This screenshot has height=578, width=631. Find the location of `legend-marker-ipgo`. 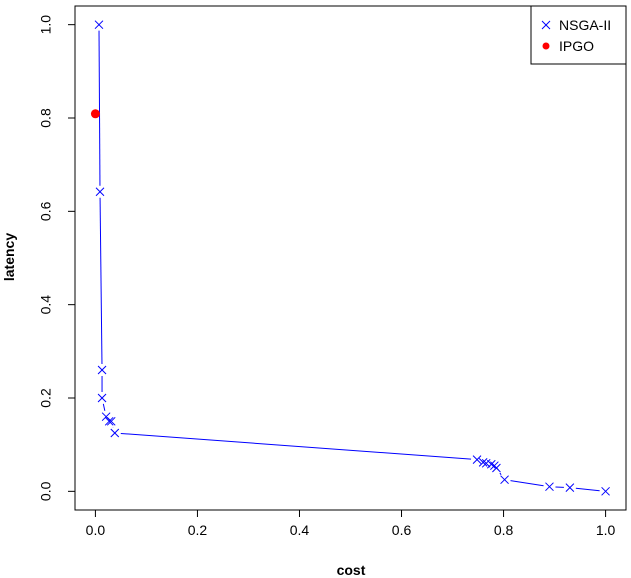

legend-marker-ipgo is located at coordinates (546, 46).